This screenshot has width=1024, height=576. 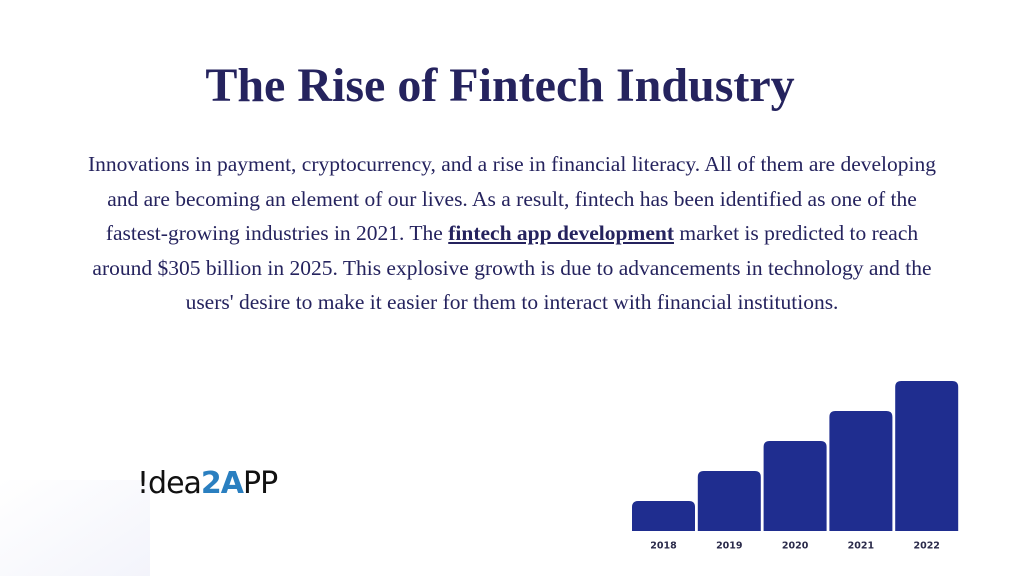 What do you see at coordinates (663, 546) in the screenshot?
I see `x-tick-label: 2018` at bounding box center [663, 546].